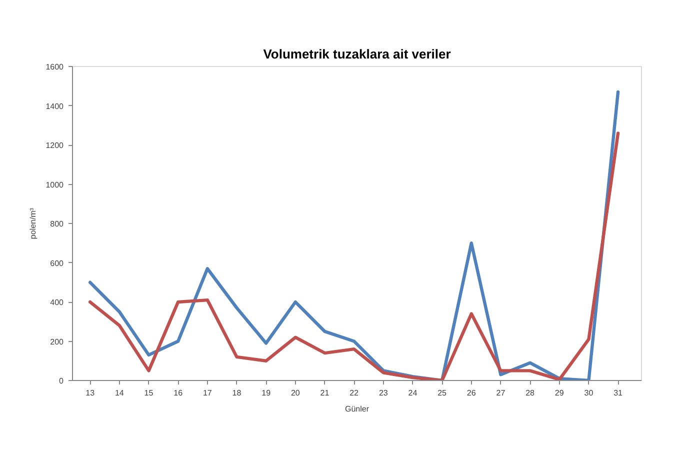 The width and height of the screenshot is (693, 468). Describe the element at coordinates (55, 67) in the screenshot. I see `y-tick-label: 1600` at that location.